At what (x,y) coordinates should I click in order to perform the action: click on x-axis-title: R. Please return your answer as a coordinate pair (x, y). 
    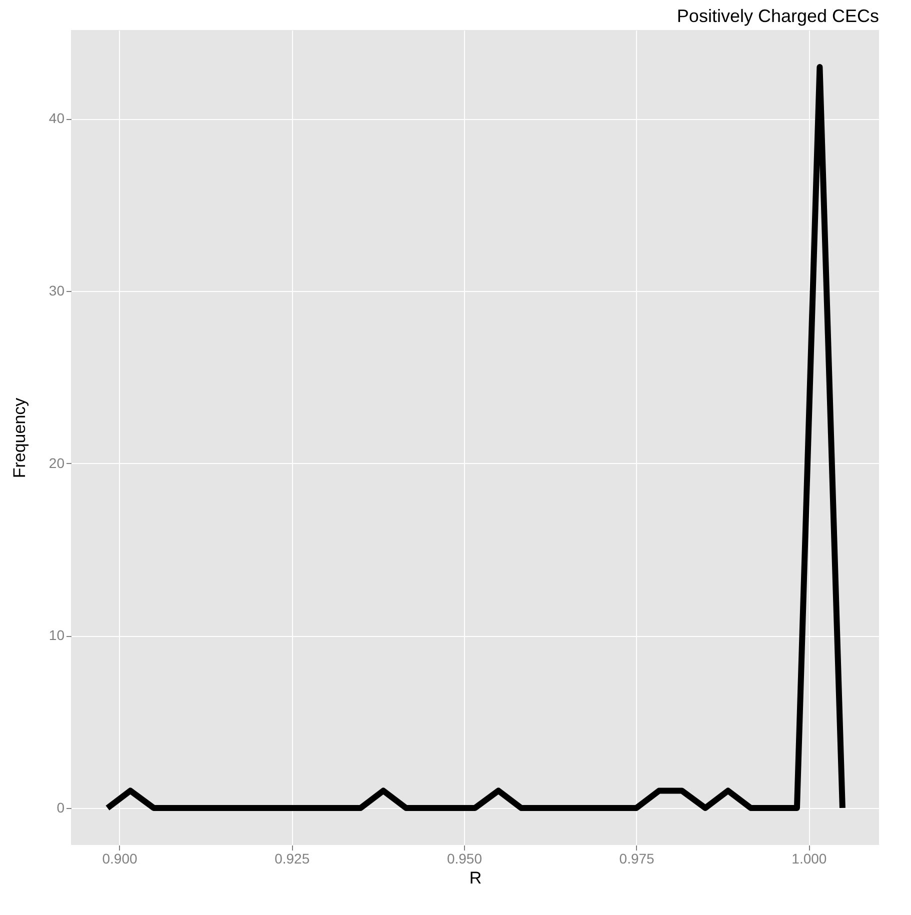
    Looking at the image, I should click on (475, 878).